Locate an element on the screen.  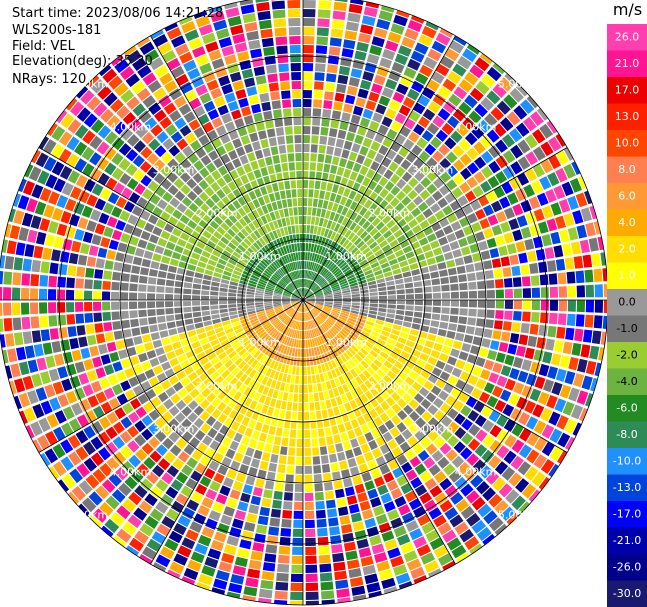
ring-label: 5.00km is located at coordinates (88, 515).